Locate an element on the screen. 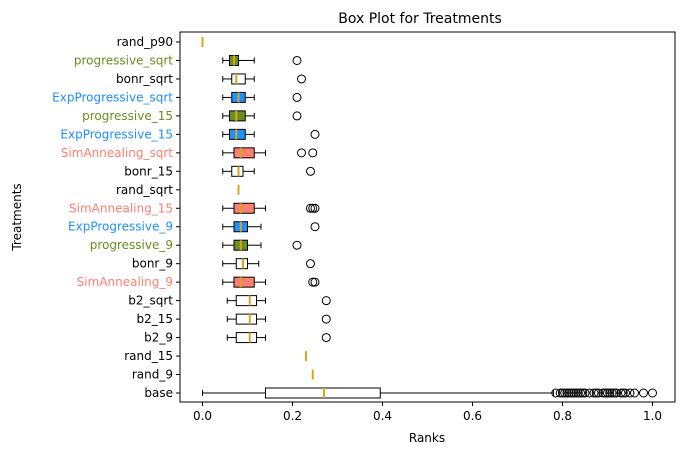  y-tick-label-ExpProgressive_sqrt: ExpProgressive_sqrt is located at coordinates (112, 97).